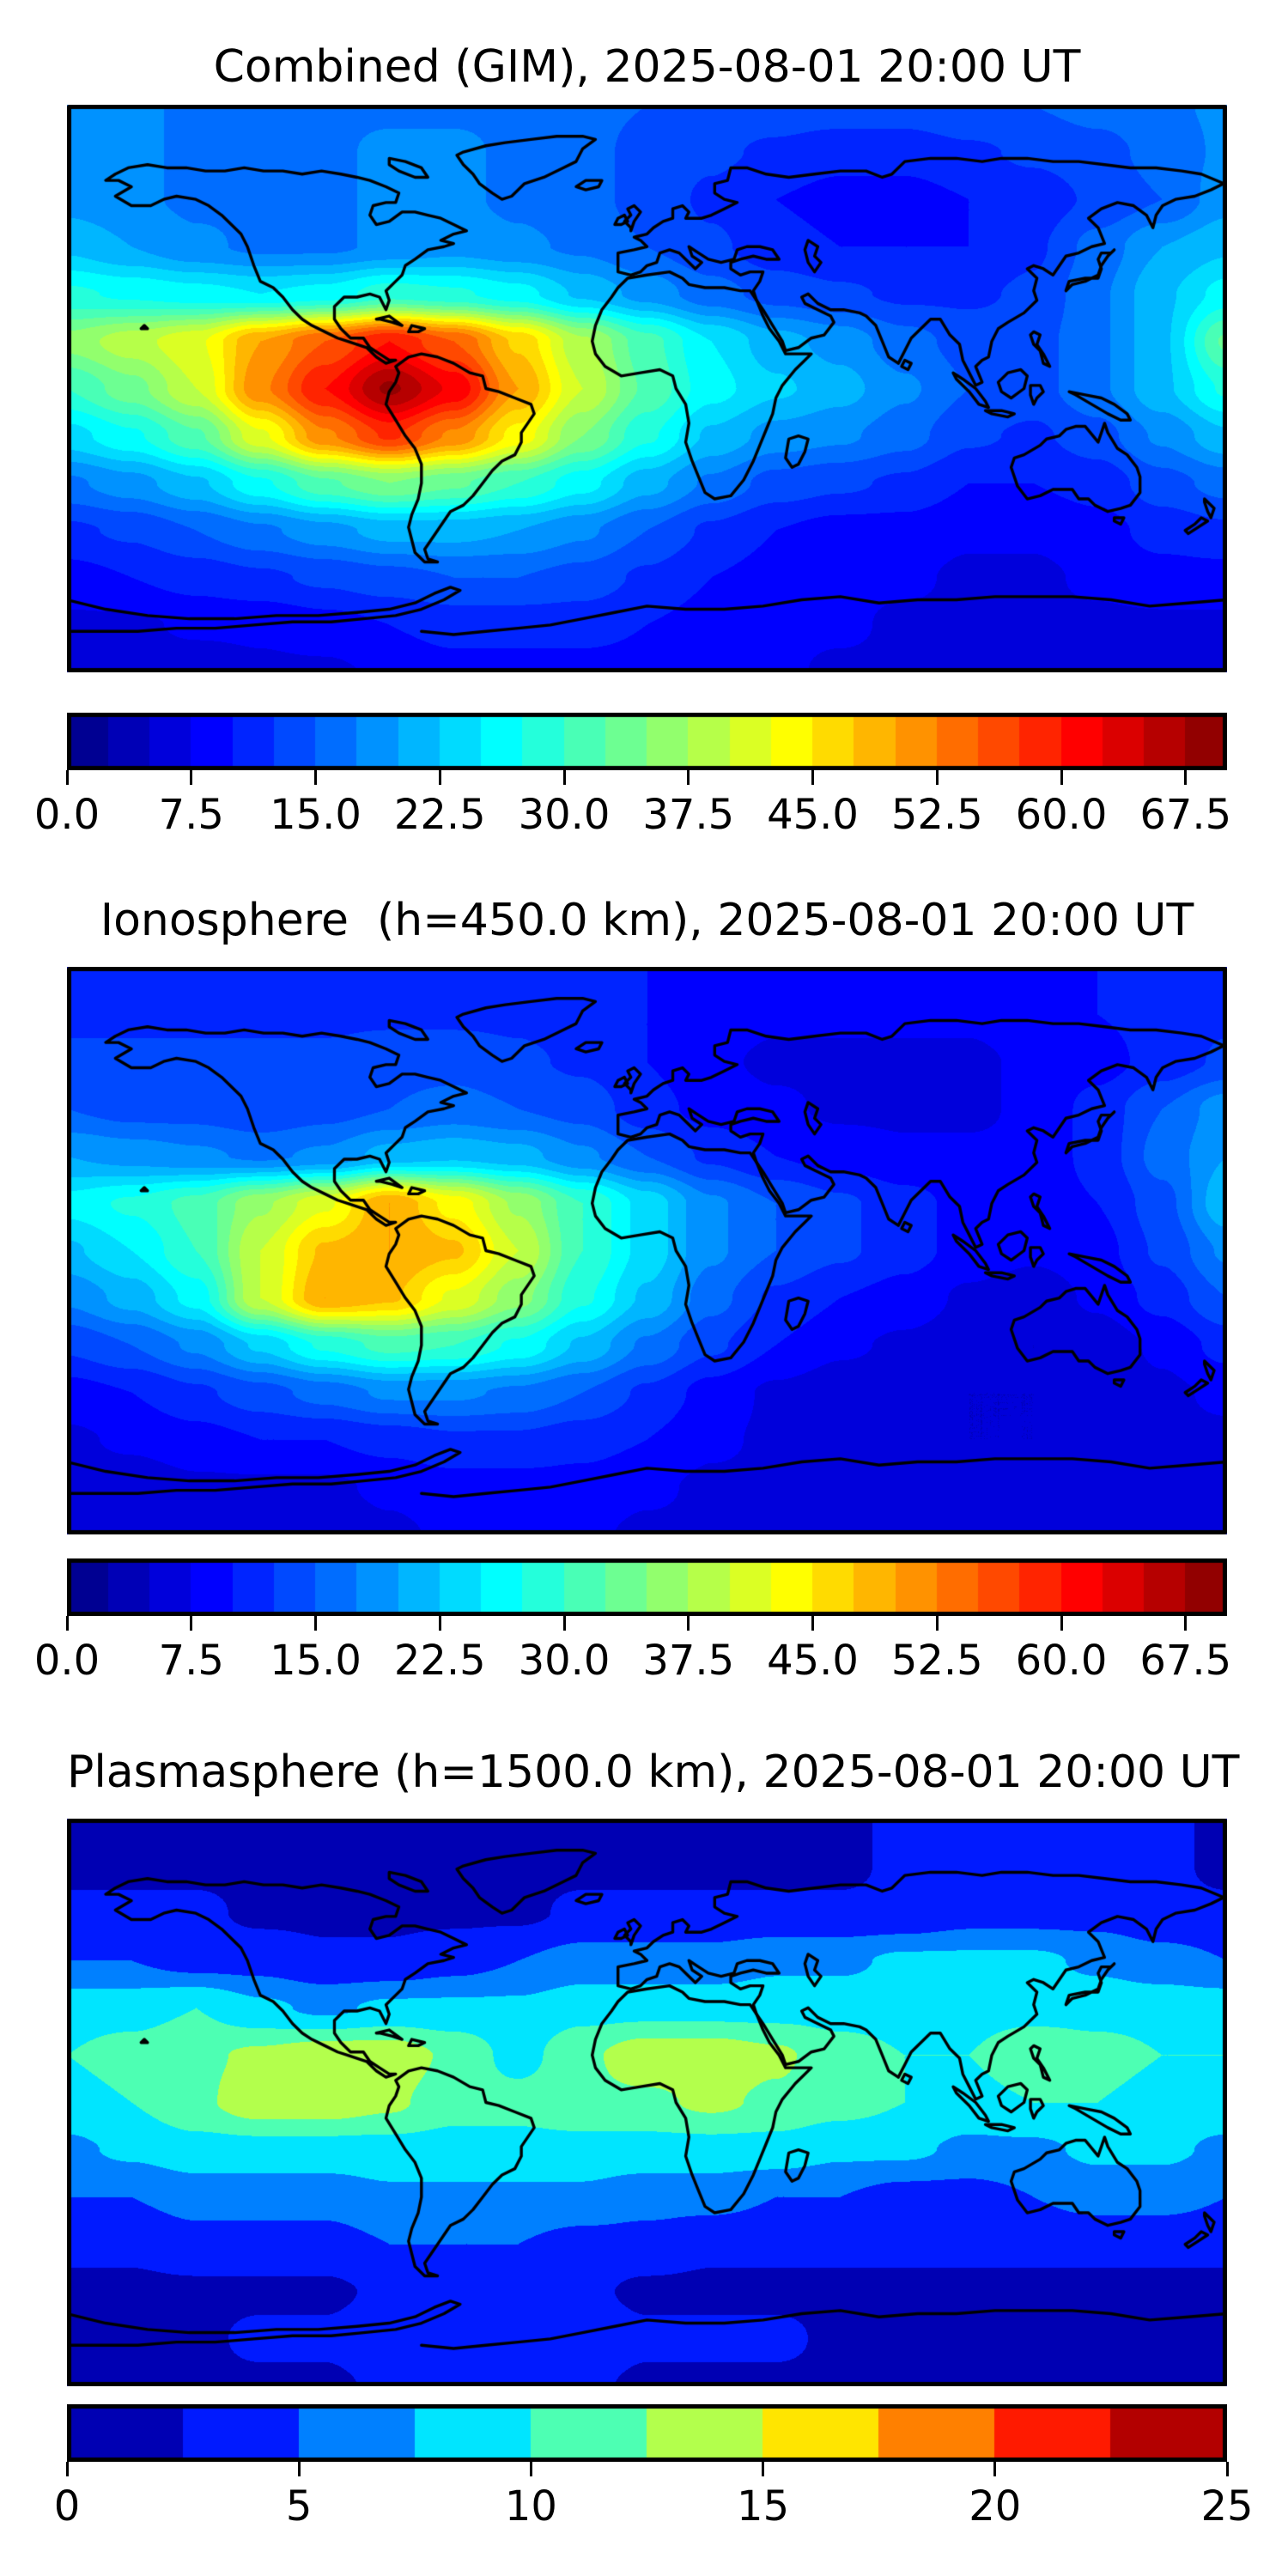 This screenshot has width=1288, height=2576. Describe the element at coordinates (647, 67) in the screenshot. I see `panel-title-combined: Combined (GIM), 2025-08-01 20:00 UT` at that location.